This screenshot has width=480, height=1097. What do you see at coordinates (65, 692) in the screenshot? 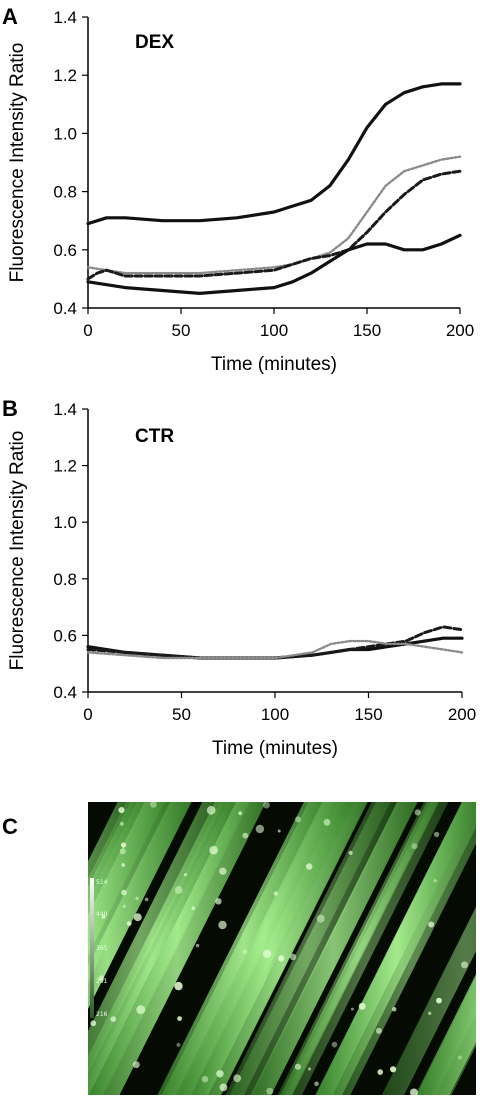
I see `y-tick-label: 0.4` at bounding box center [65, 692].